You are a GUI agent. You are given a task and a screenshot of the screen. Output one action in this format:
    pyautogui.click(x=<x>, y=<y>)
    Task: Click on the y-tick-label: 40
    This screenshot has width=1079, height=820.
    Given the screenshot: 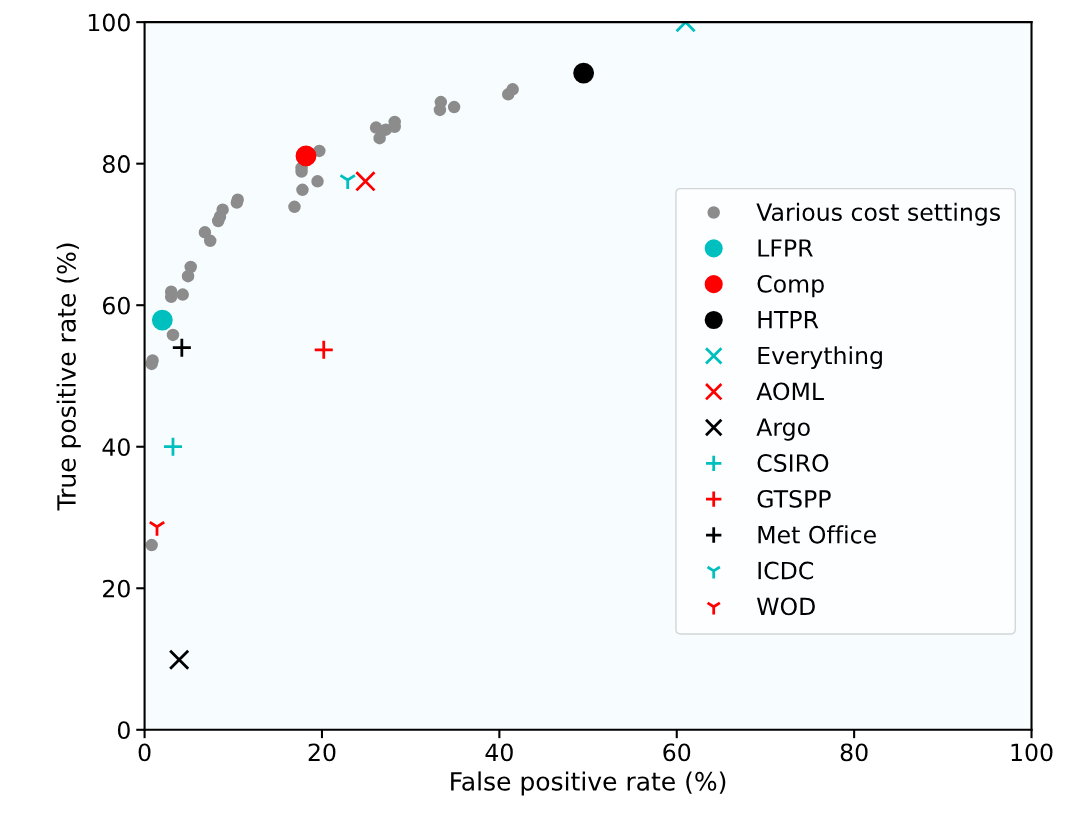 What is the action you would take?
    pyautogui.click(x=116, y=447)
    